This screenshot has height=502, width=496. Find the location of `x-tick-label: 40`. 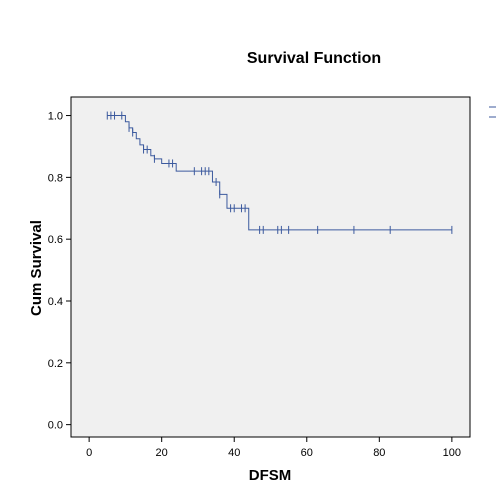

x-tick-label: 40 is located at coordinates (234, 453).